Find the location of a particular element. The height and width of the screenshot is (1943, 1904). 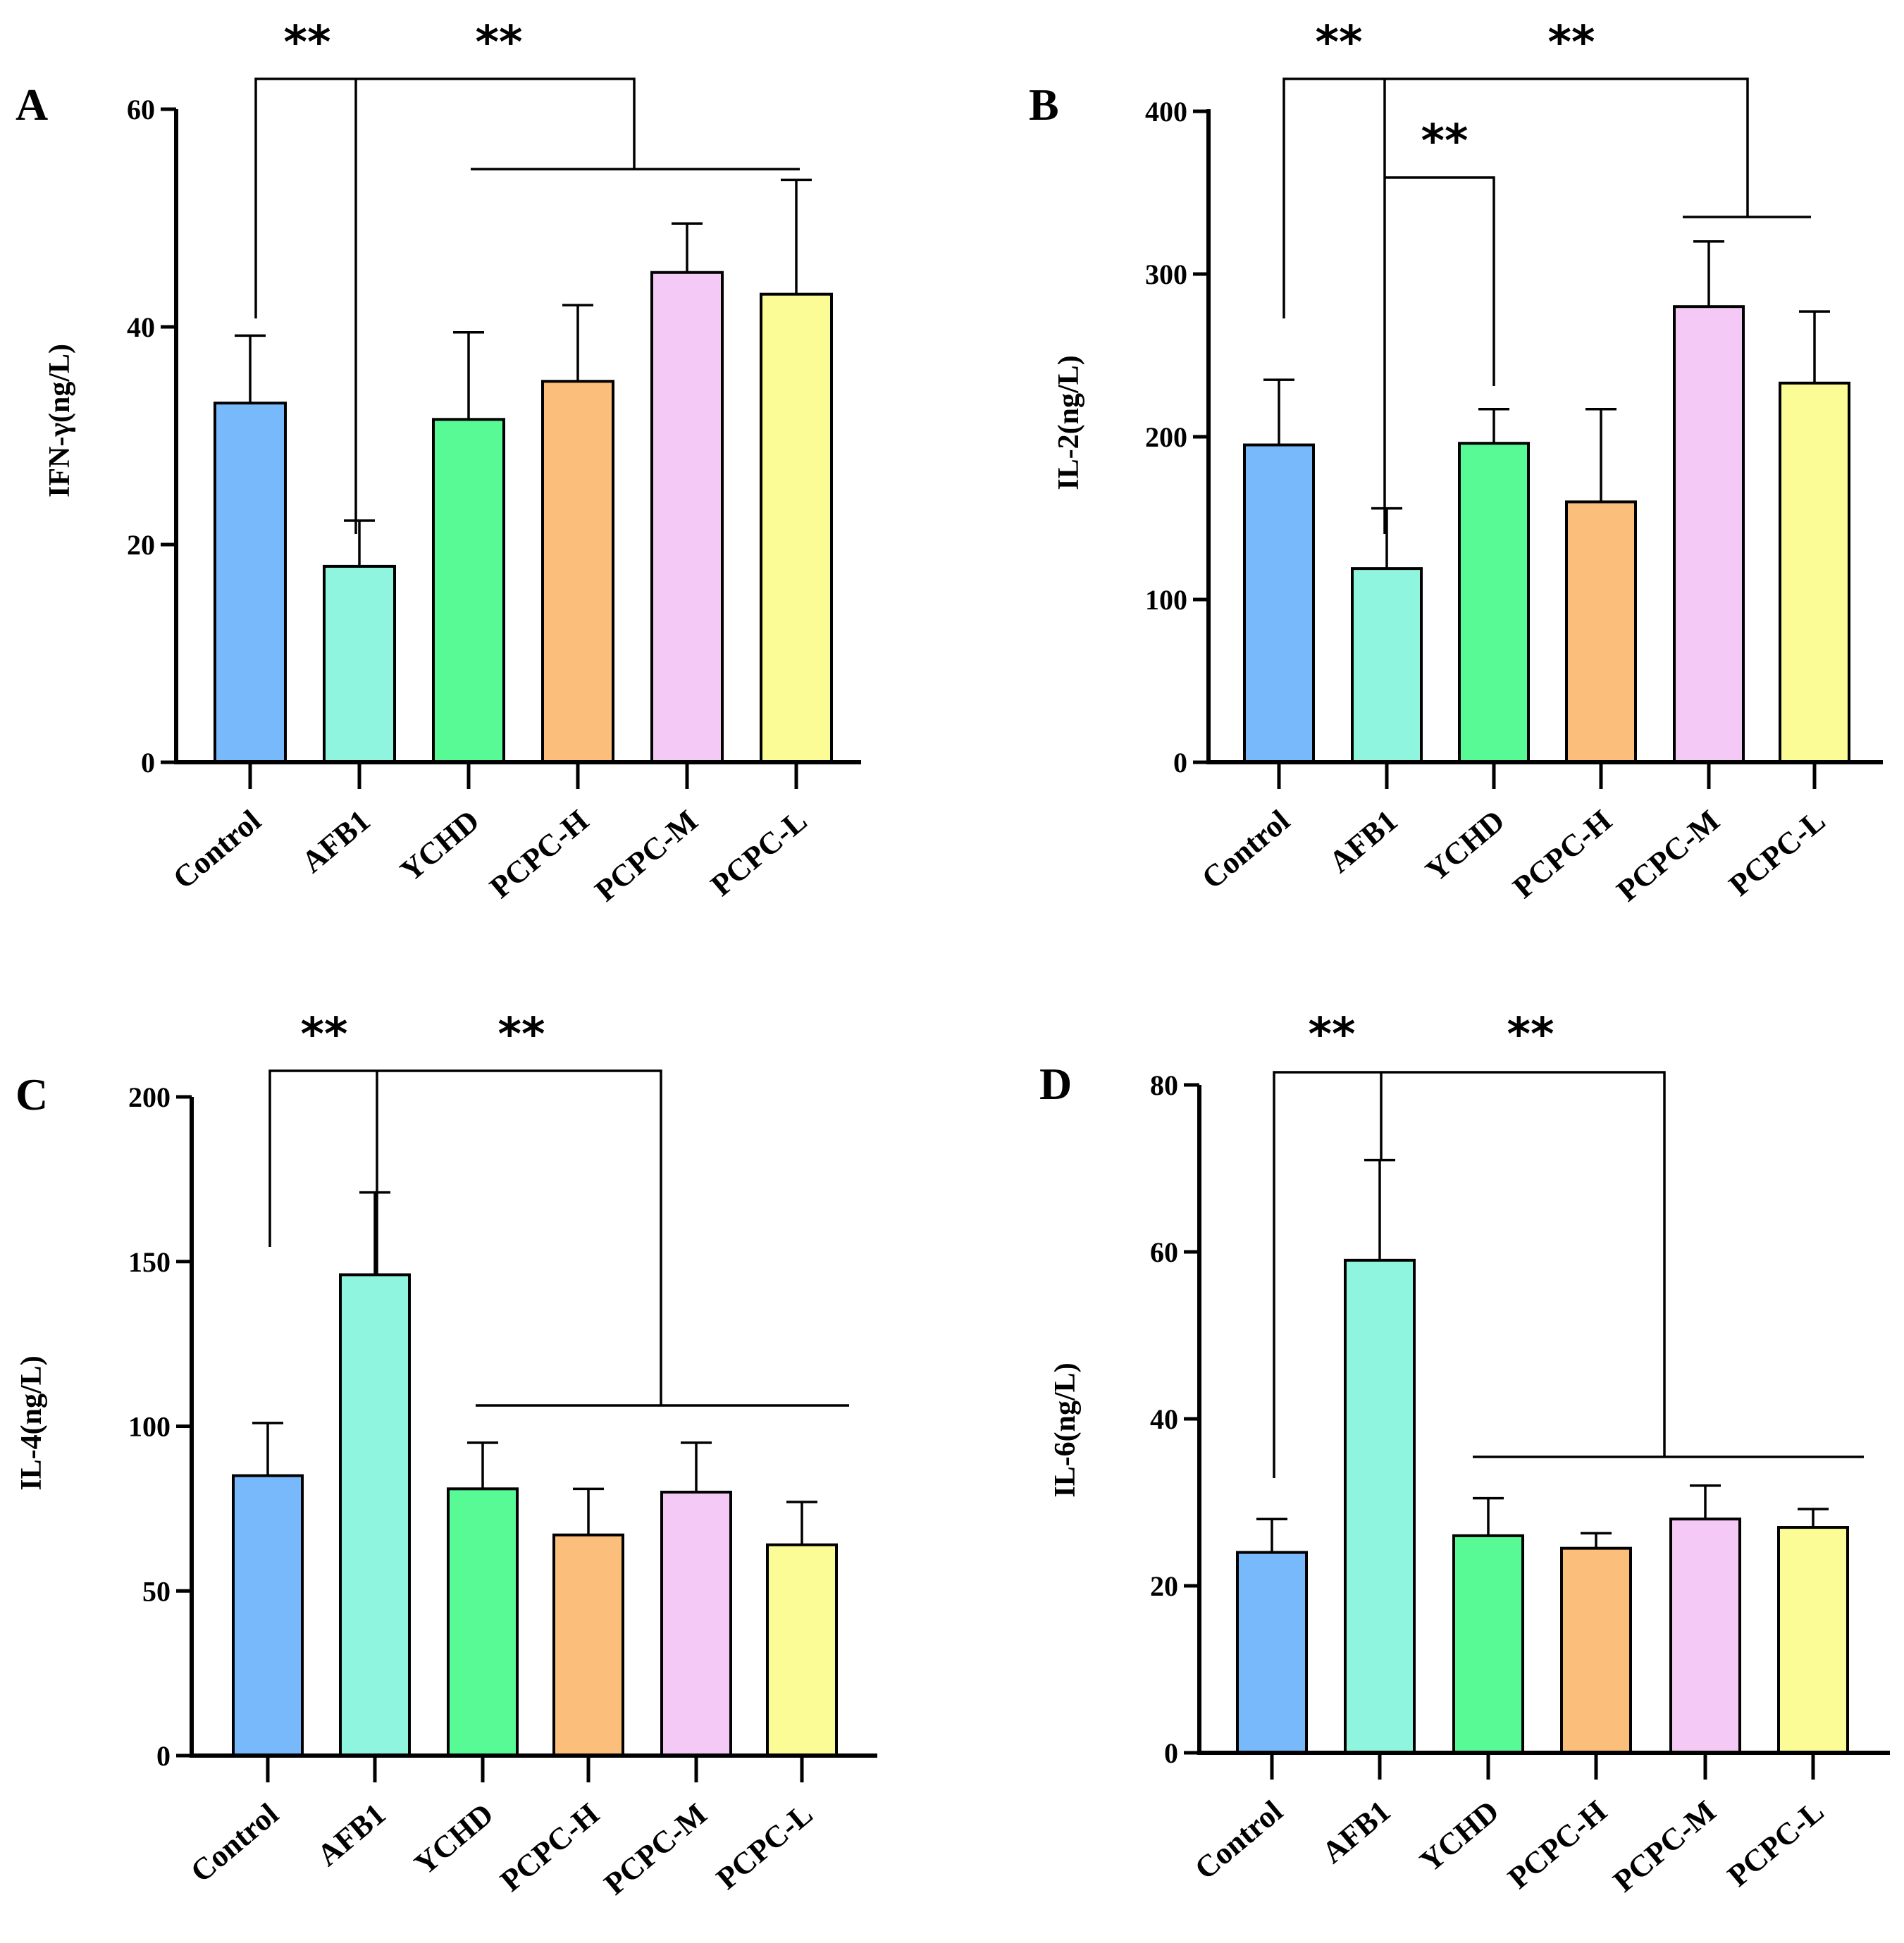

y-axis-label-d: IL-6(ng/L) is located at coordinates (1065, 1429).